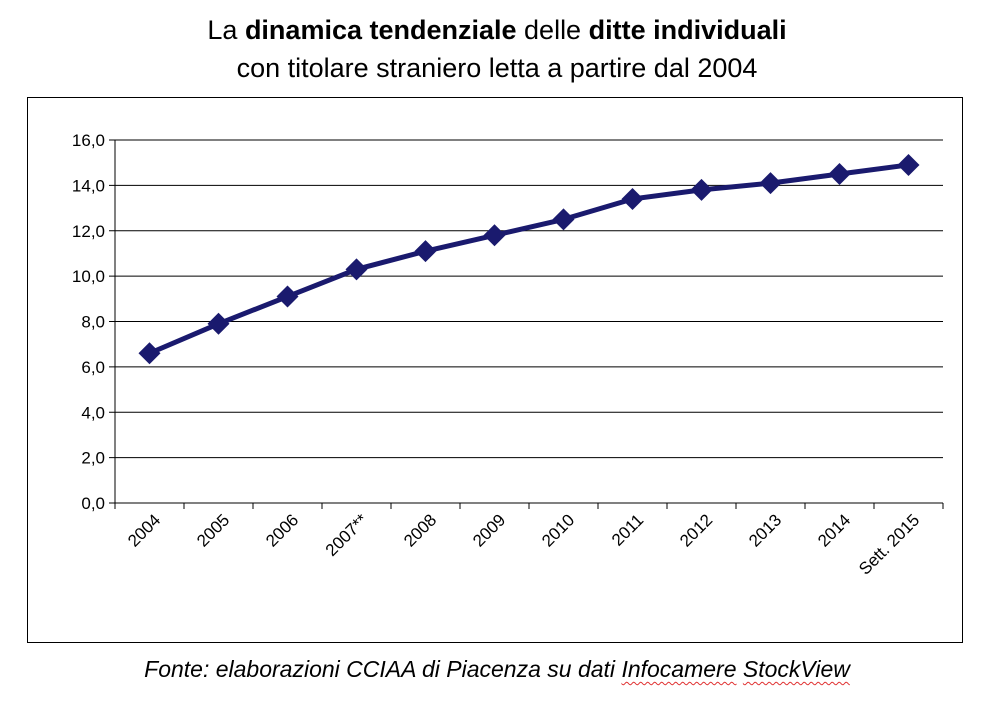 The image size is (994, 708). I want to click on x-tick-label: 2009, so click(489, 530).